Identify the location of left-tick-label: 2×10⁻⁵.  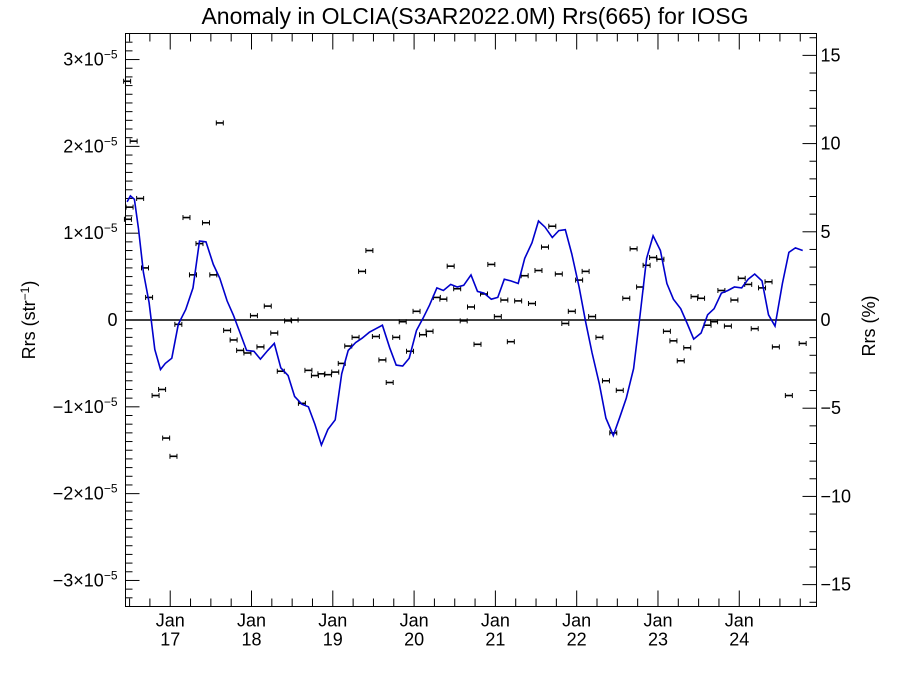
(90, 145).